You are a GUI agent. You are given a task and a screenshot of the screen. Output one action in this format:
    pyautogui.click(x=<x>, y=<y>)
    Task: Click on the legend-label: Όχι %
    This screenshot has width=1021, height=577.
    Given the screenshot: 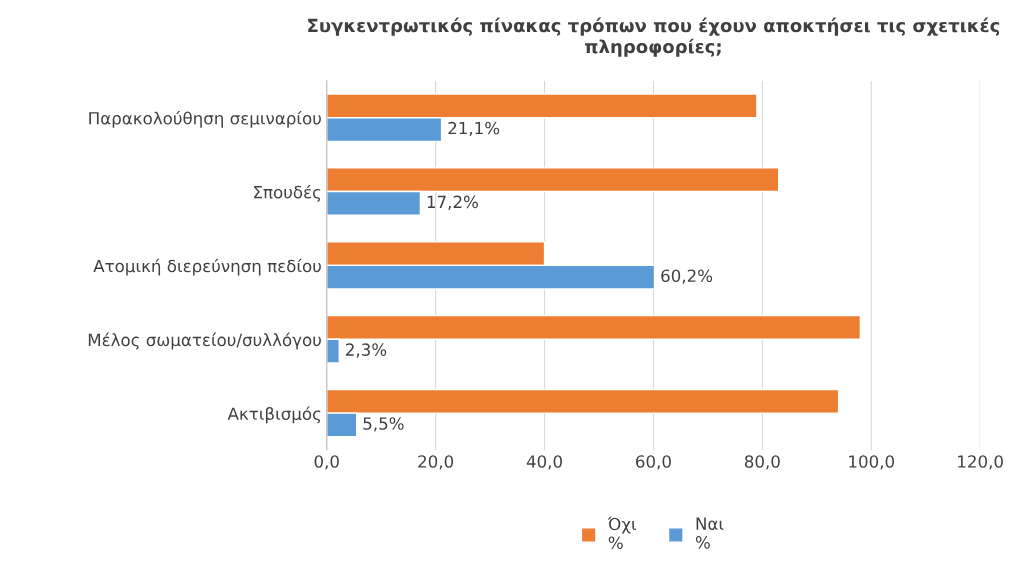 What is the action you would take?
    pyautogui.click(x=622, y=532)
    